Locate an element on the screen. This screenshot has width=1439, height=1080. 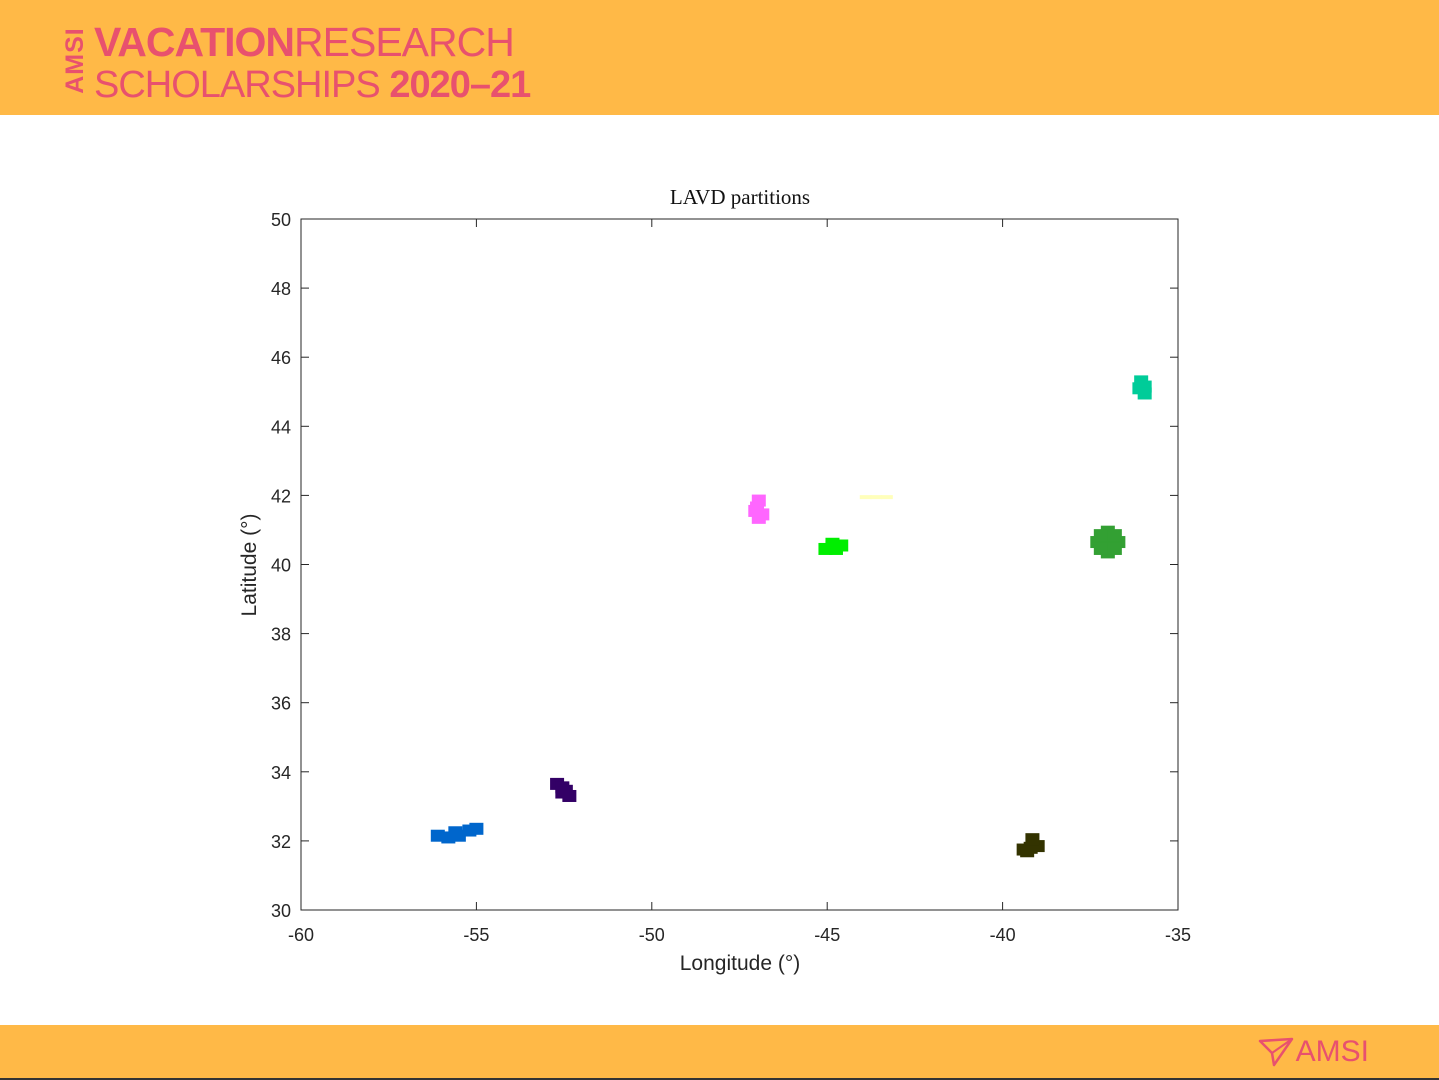
x-tick-label: -50 is located at coordinates (652, 935).